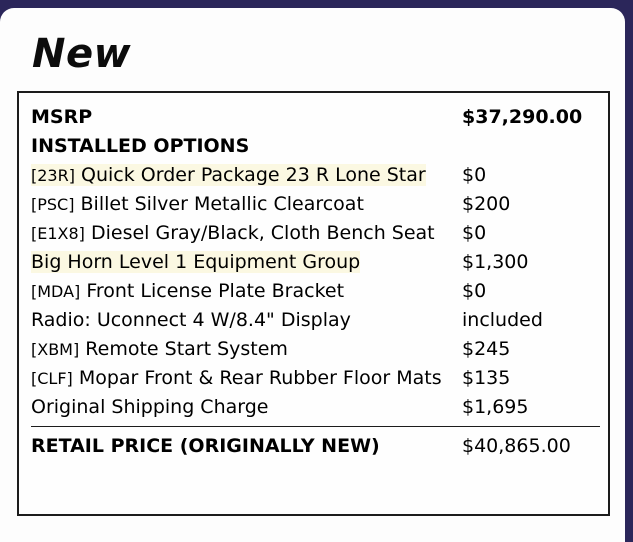 This screenshot has height=542, width=633. I want to click on option-label: Big Horn Level 1 Equipment Group, so click(196, 262).